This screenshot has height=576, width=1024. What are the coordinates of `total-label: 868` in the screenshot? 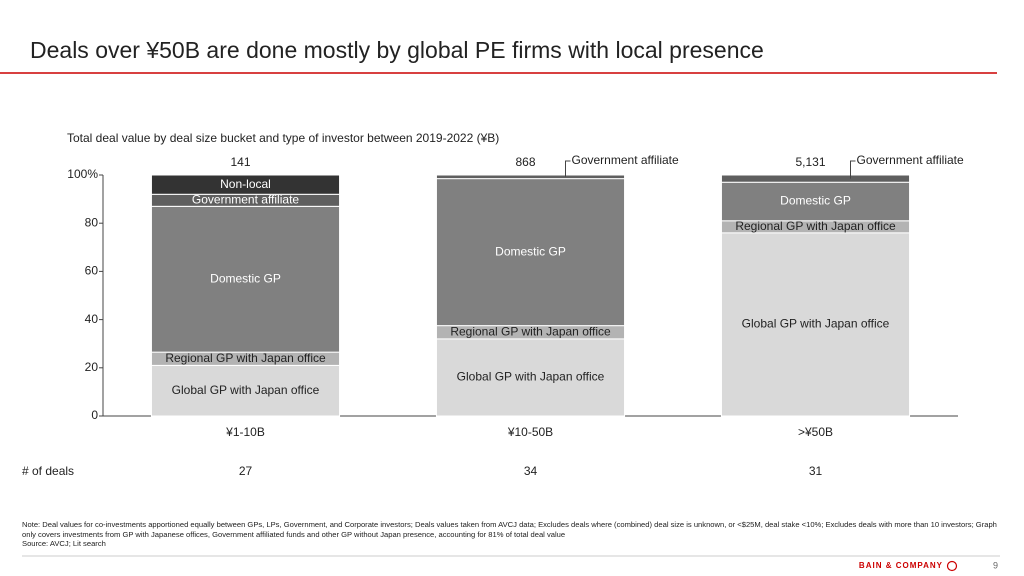 It's located at (525, 162).